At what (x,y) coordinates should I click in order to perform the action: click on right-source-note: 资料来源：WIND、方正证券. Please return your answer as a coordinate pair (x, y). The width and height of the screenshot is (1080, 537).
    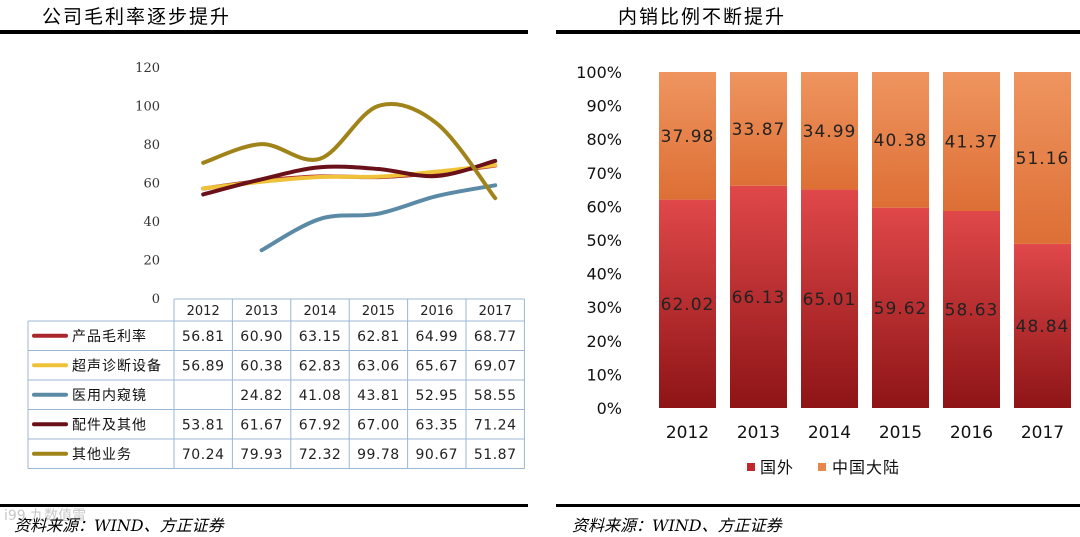
    Looking at the image, I should click on (677, 525).